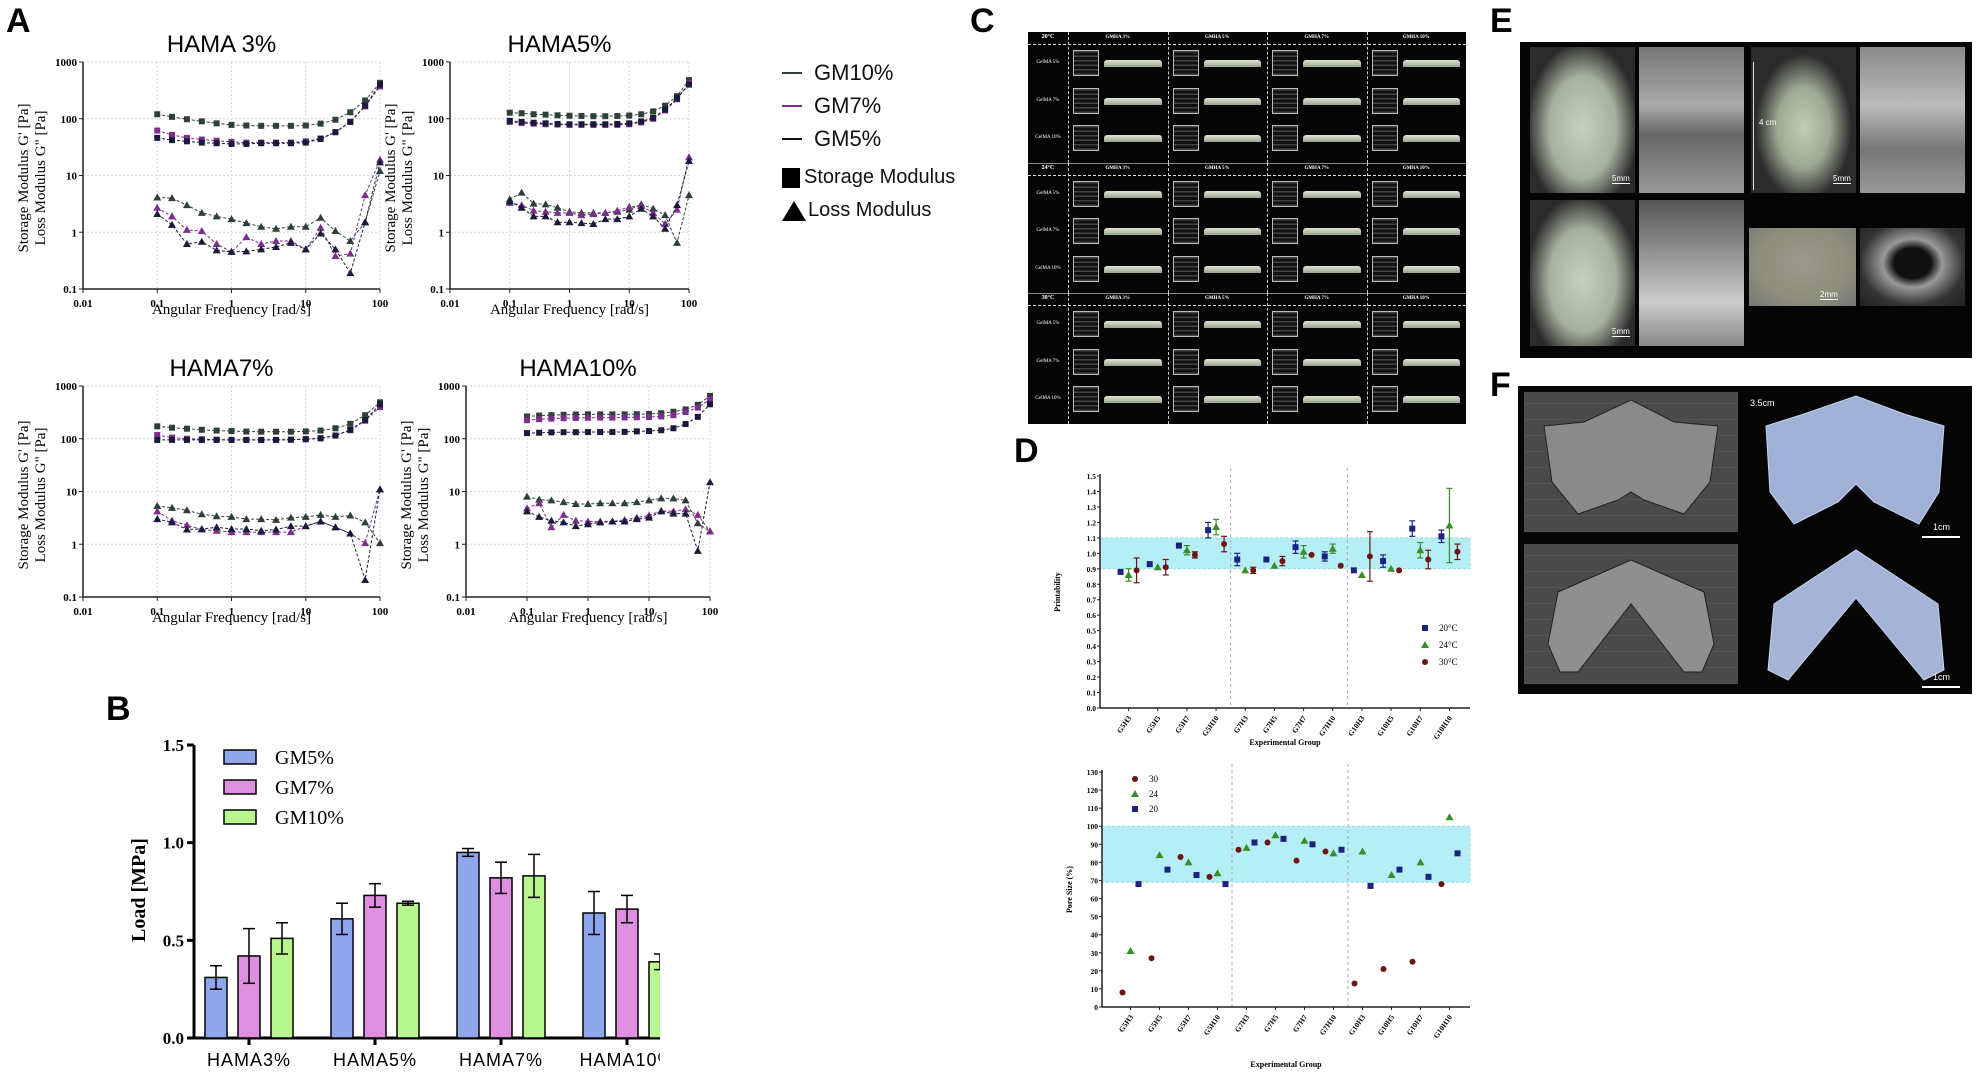  What do you see at coordinates (1095, 862) in the screenshot?
I see `y-tick-label: 80` at bounding box center [1095, 862].